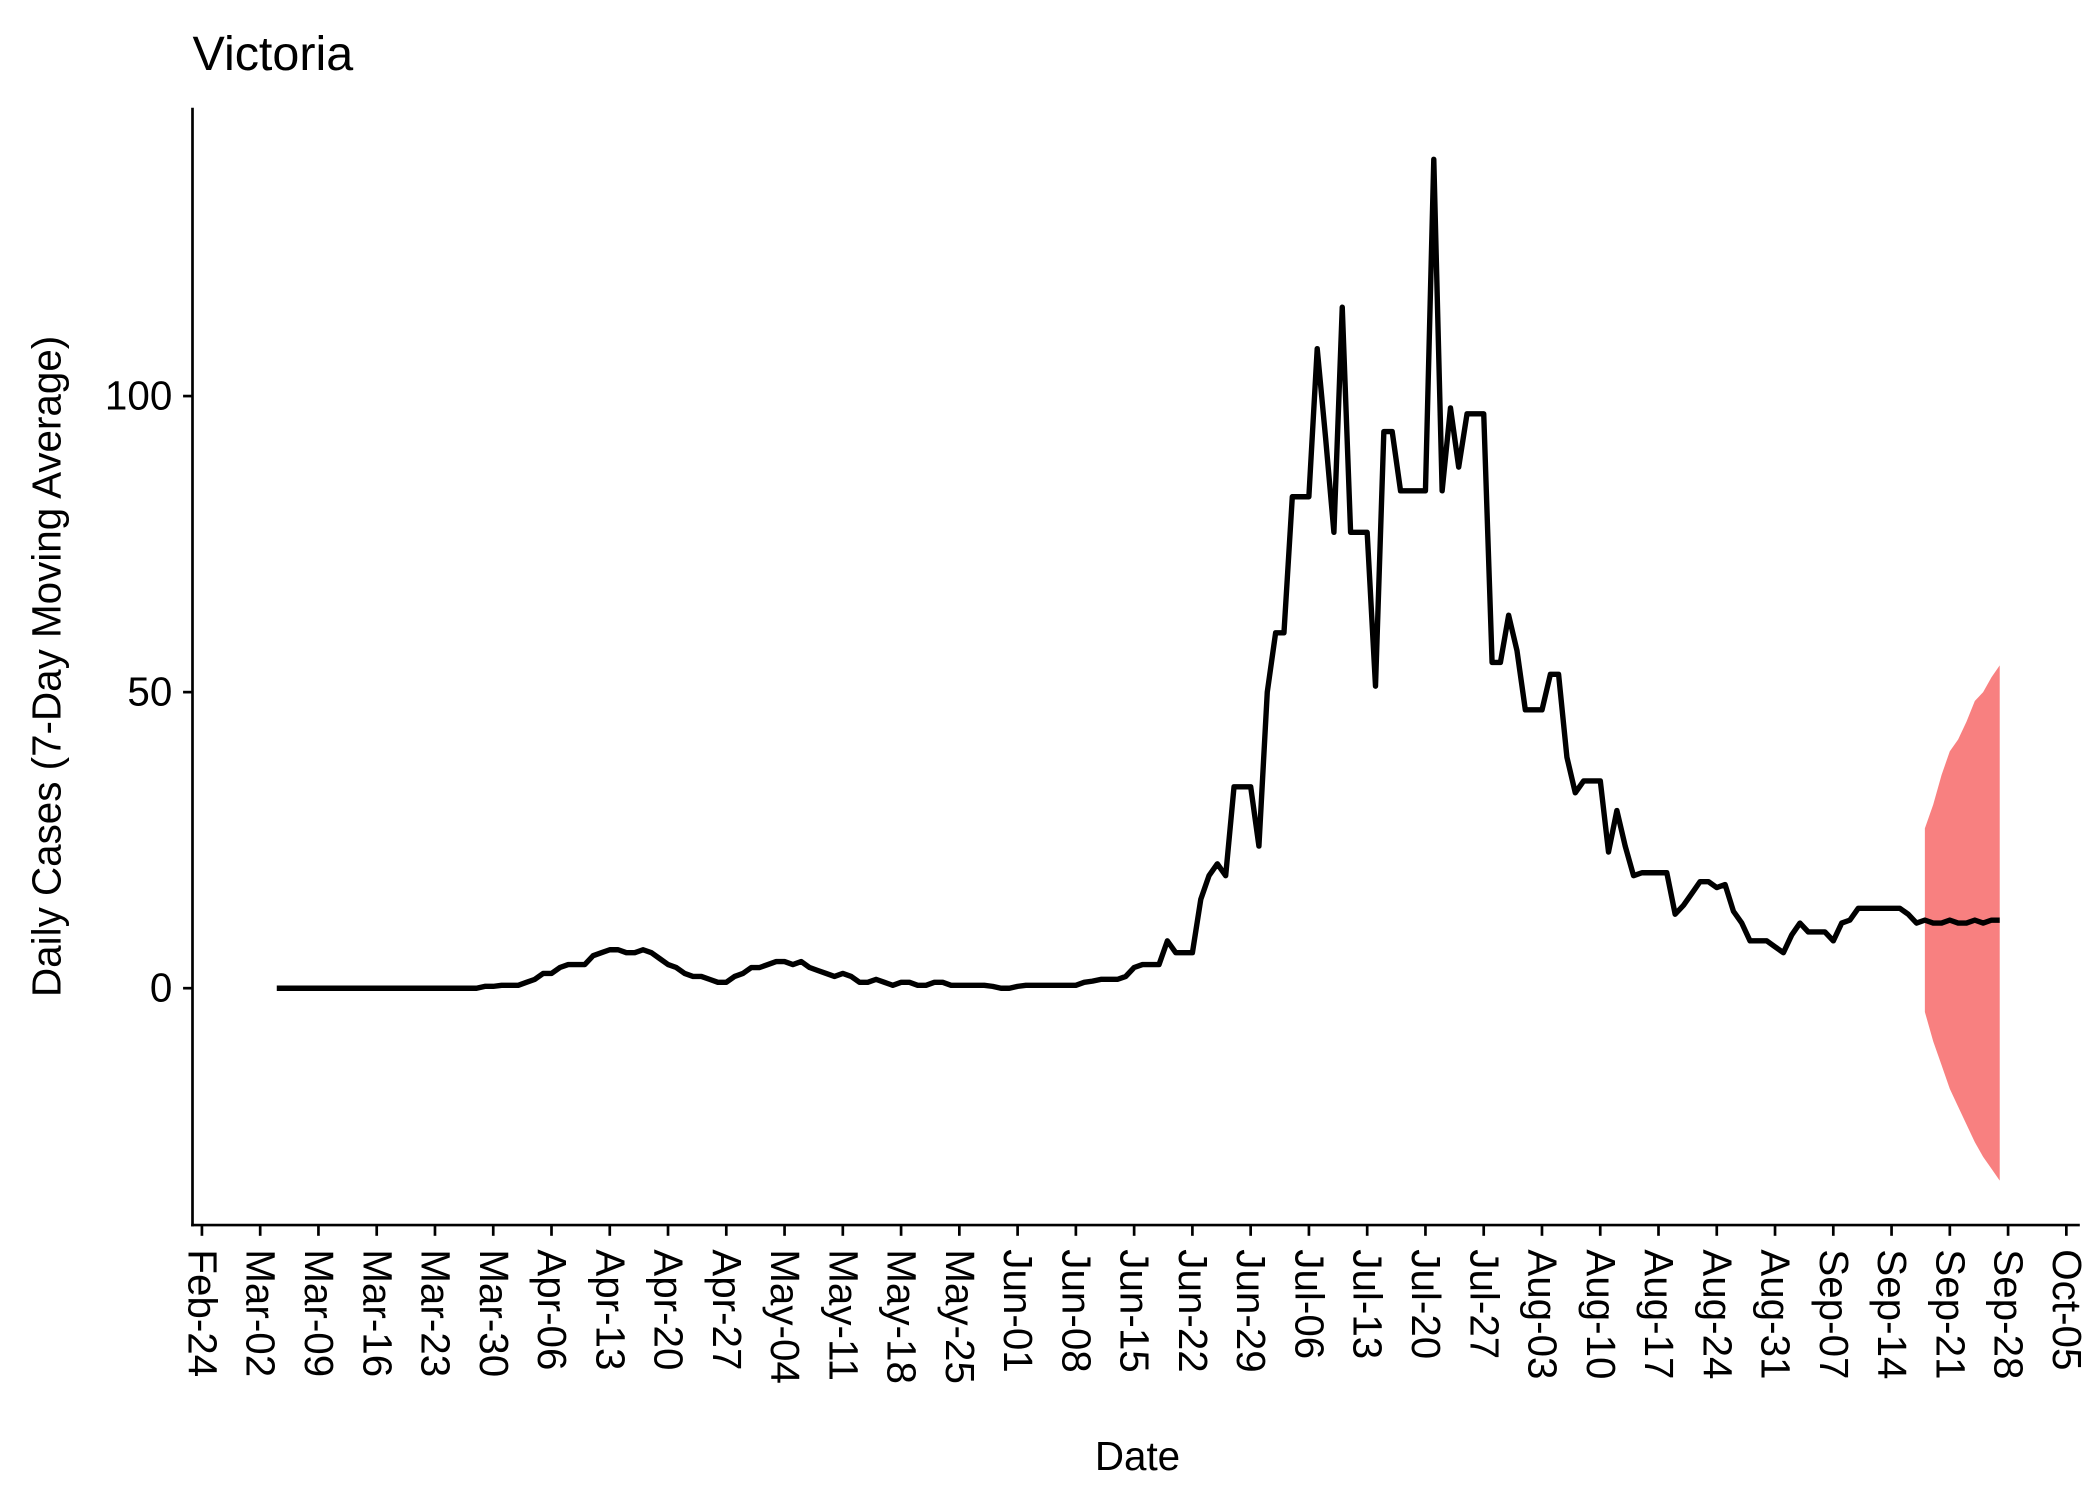 Image resolution: width=2100 pixels, height=1499 pixels. What do you see at coordinates (494, 1313) in the screenshot?
I see `x-tick-label: Mar-30` at bounding box center [494, 1313].